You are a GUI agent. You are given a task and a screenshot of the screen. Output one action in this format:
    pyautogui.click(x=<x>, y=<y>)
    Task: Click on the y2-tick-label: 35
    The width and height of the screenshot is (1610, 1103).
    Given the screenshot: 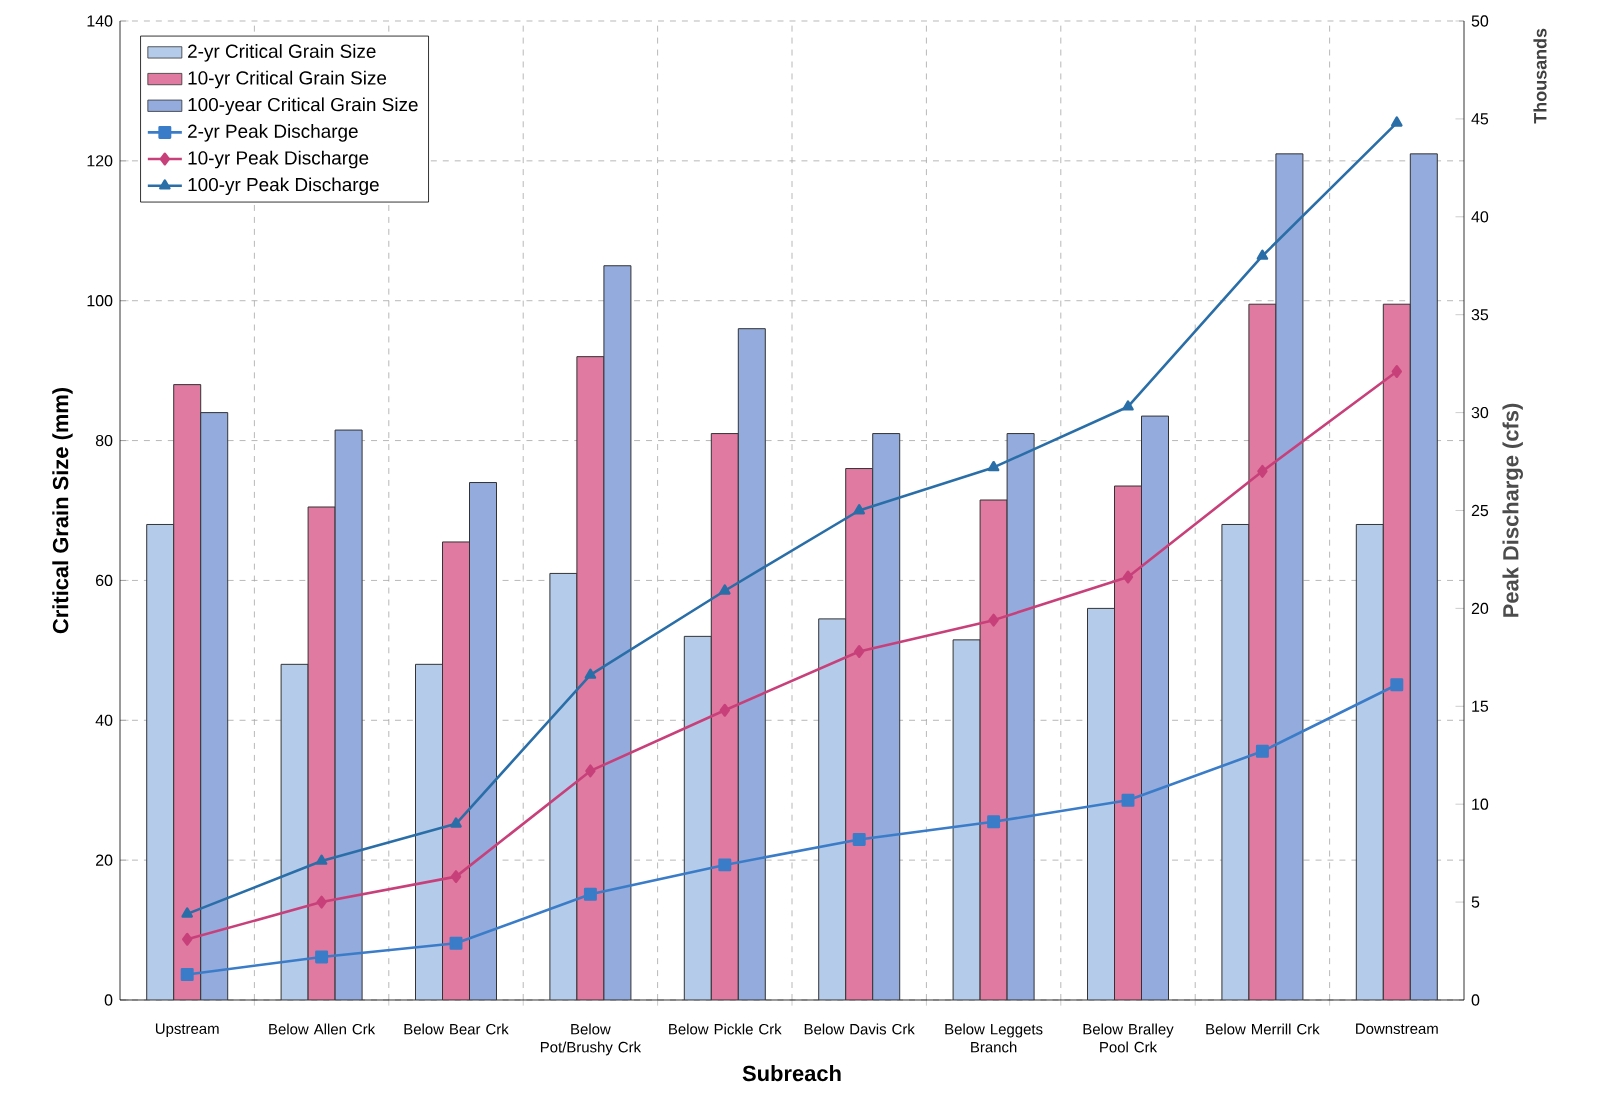 What is the action you would take?
    pyautogui.click(x=1480, y=315)
    